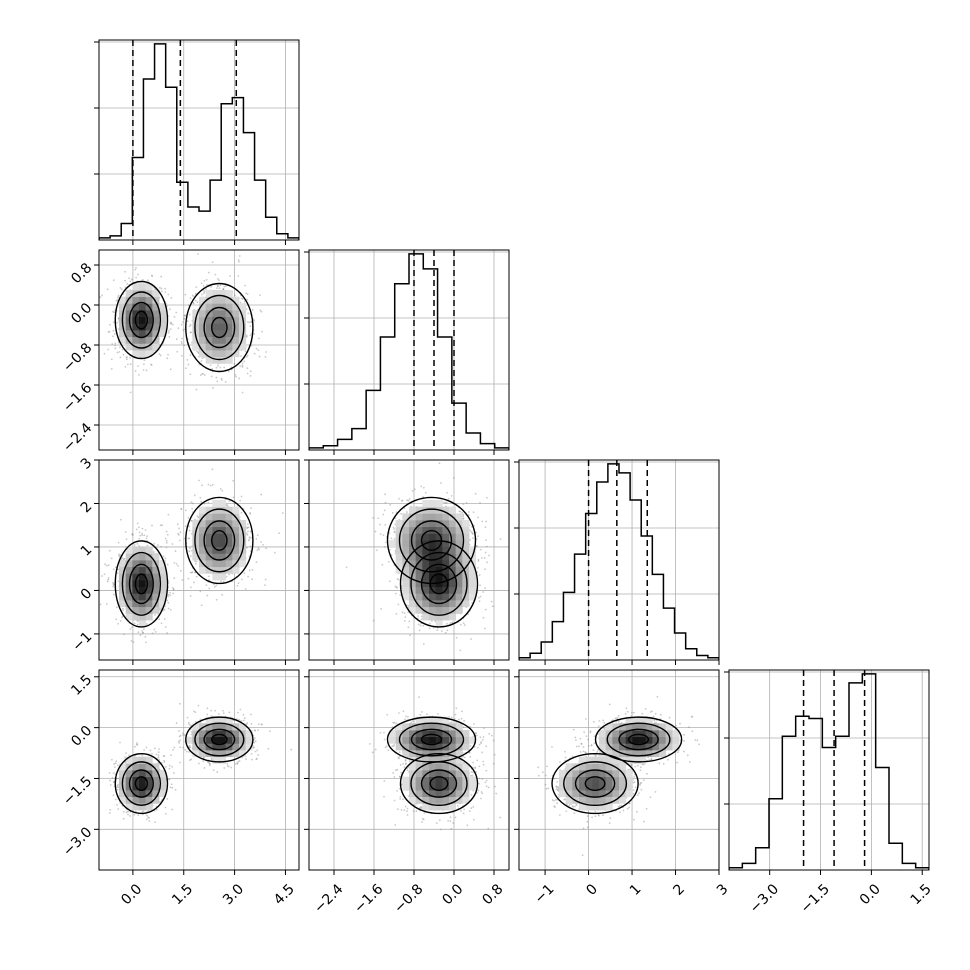 This screenshot has height=970, width=970. I want to click on x-tick-label: −0.8, so click(408, 898).